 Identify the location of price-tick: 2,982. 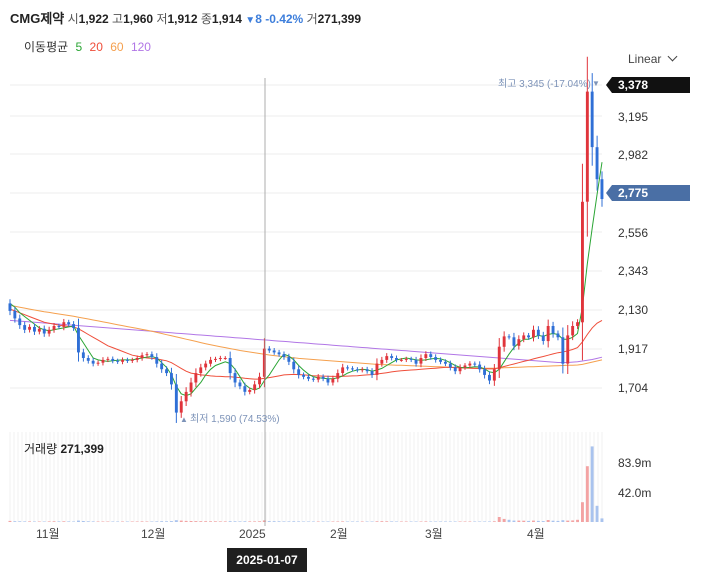
(633, 155).